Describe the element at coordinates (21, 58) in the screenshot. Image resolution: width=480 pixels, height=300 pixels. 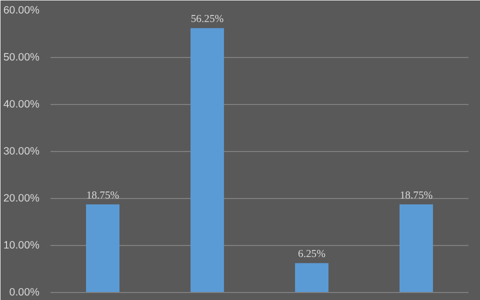
I see `y-tick-label: 50.00%` at that location.